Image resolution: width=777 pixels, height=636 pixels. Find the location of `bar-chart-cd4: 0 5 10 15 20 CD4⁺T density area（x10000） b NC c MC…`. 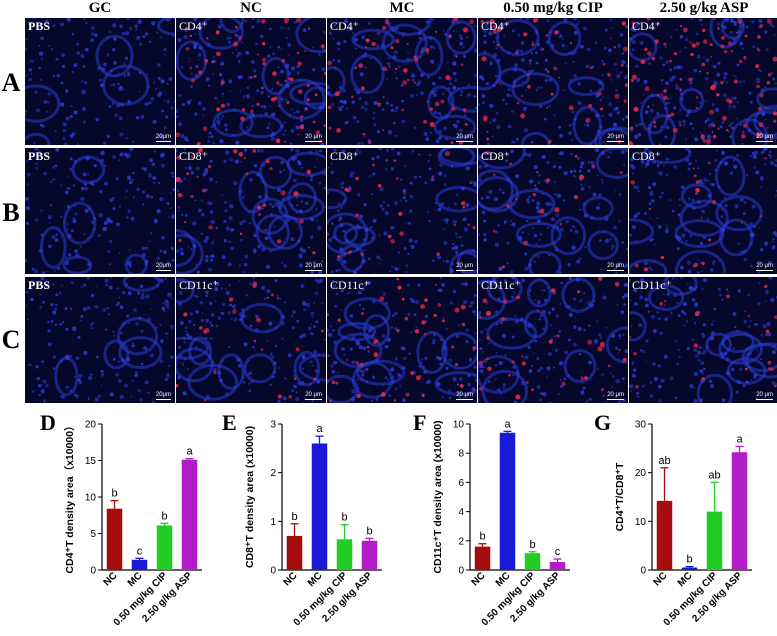

bar-chart-cd4: 0 5 10 15 20 CD4⁺T density area（x10000） b NC c MC… is located at coordinates (132, 524).